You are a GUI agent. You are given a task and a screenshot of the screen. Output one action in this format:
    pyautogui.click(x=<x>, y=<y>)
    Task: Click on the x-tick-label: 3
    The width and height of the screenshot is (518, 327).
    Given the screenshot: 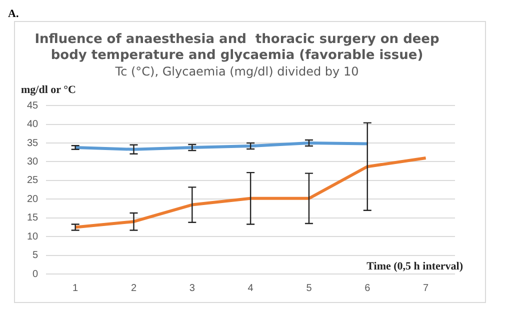 What is the action you would take?
    pyautogui.click(x=192, y=288)
    